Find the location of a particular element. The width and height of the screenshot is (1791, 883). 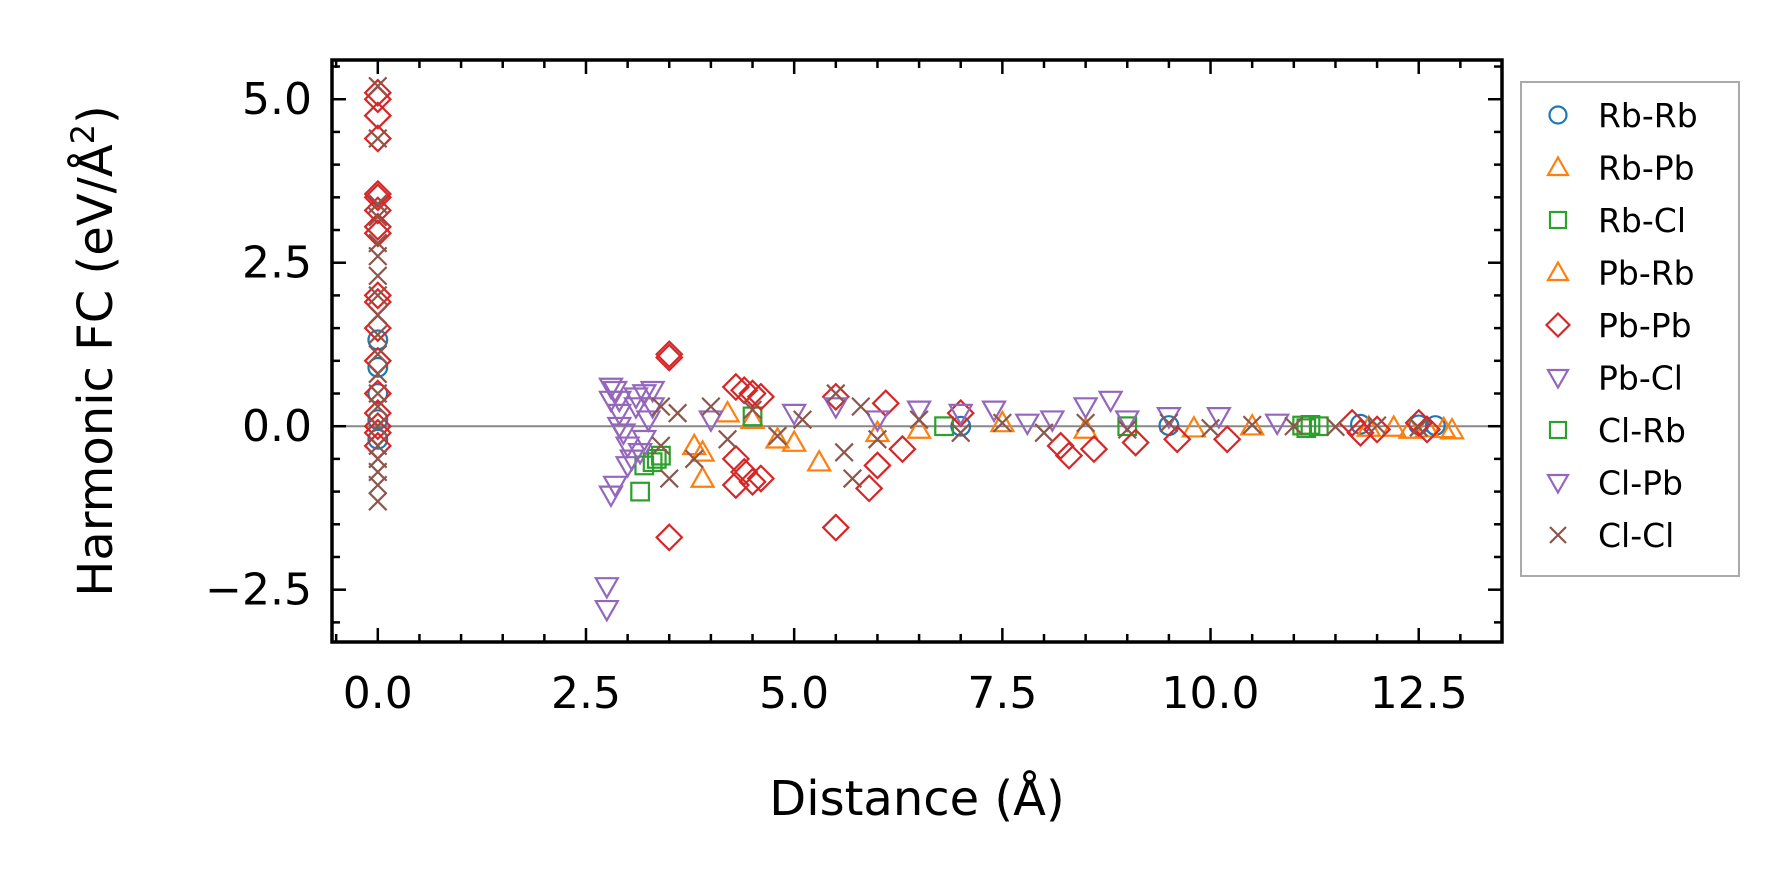

data-point-Cl-Rb is located at coordinates (1306, 428).